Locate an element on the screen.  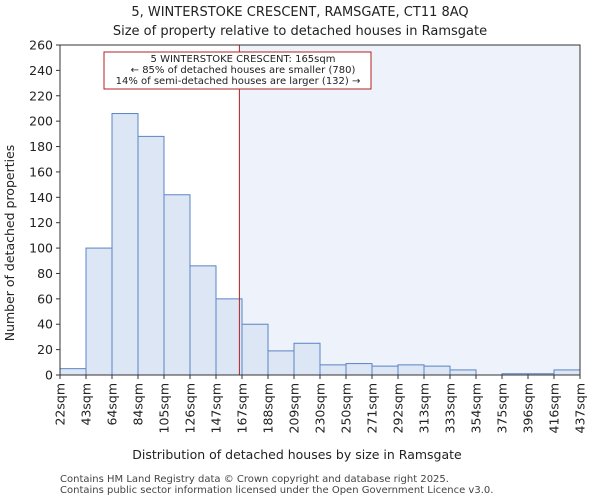
bar-188sqm is located at coordinates (281, 363).